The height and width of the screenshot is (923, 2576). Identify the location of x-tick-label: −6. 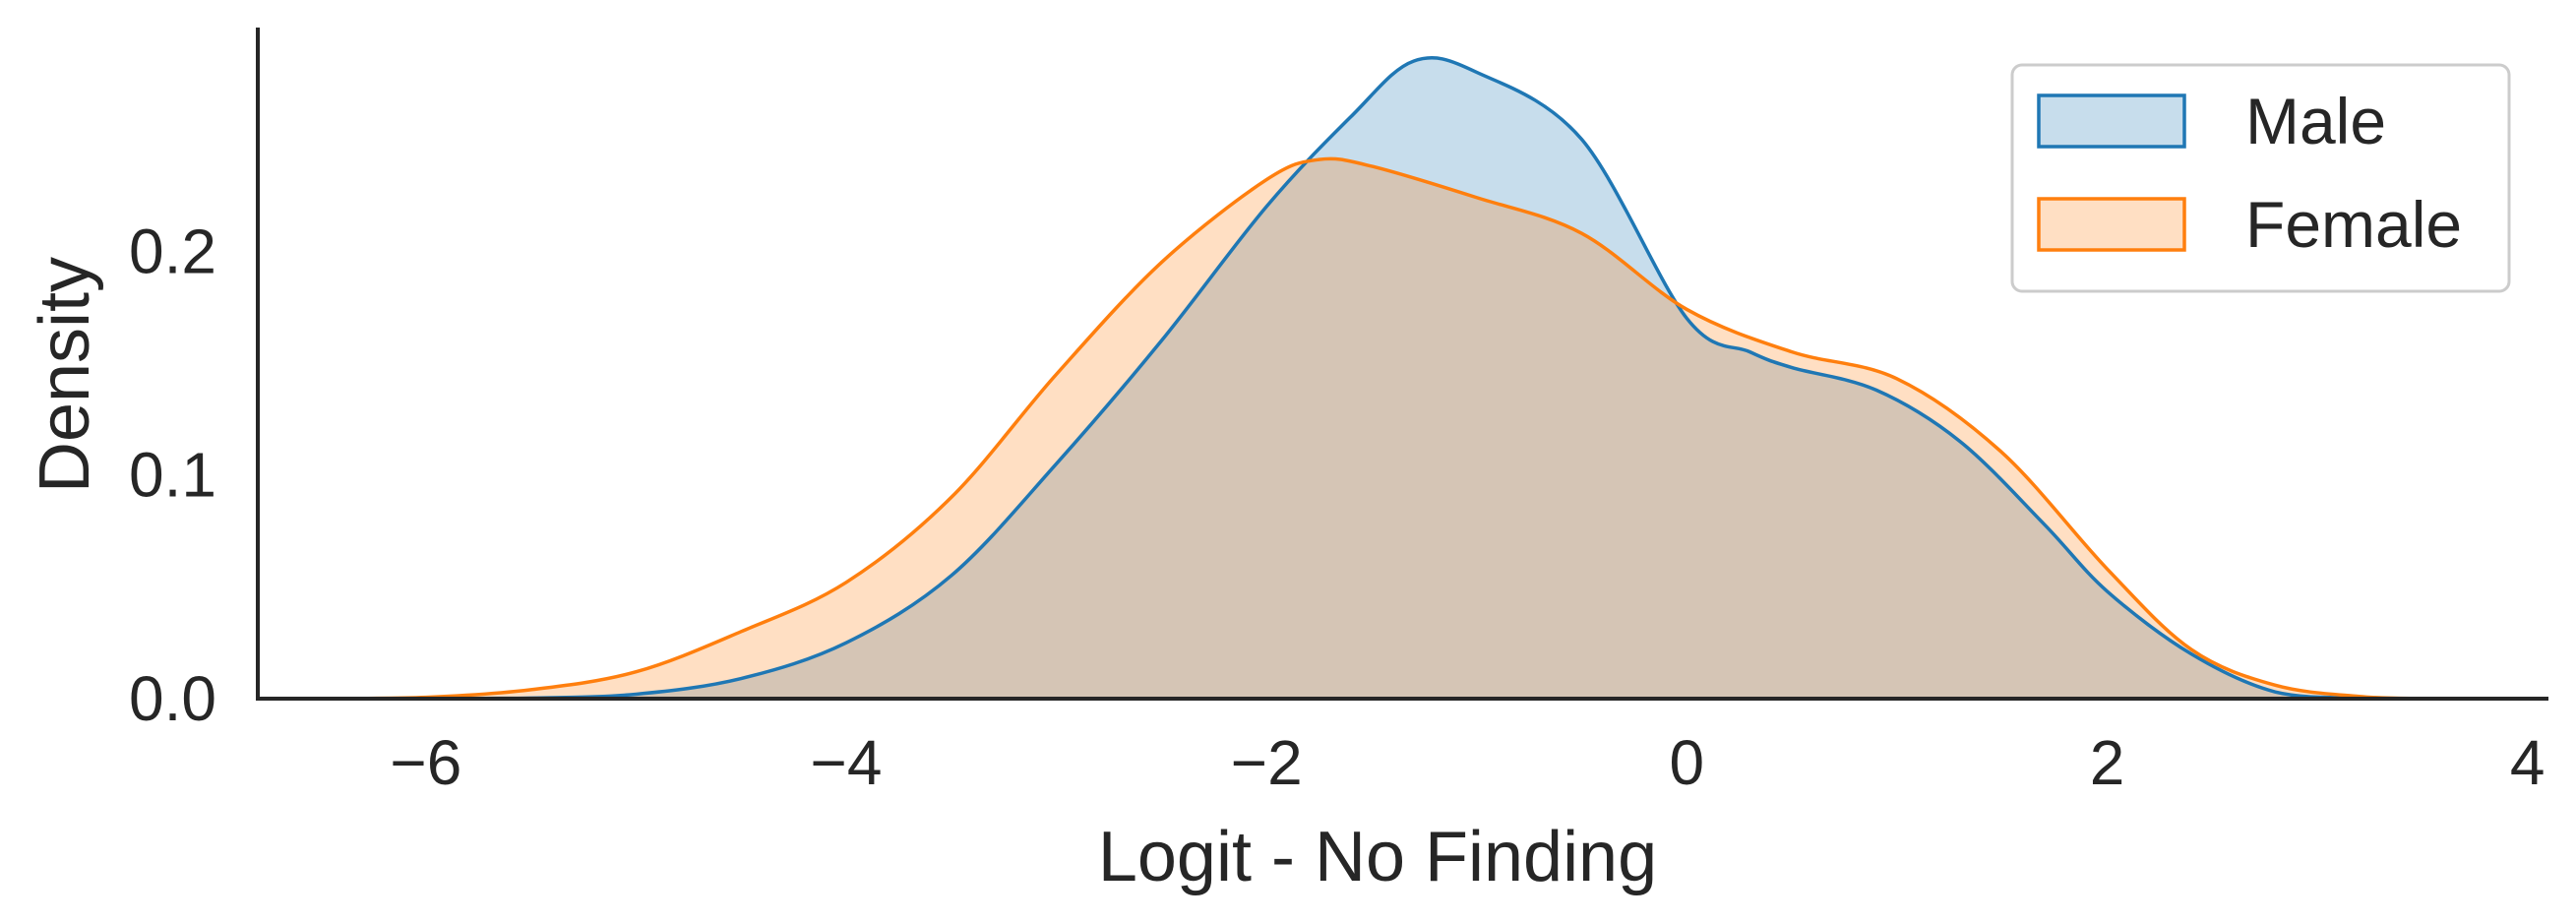
(425, 762).